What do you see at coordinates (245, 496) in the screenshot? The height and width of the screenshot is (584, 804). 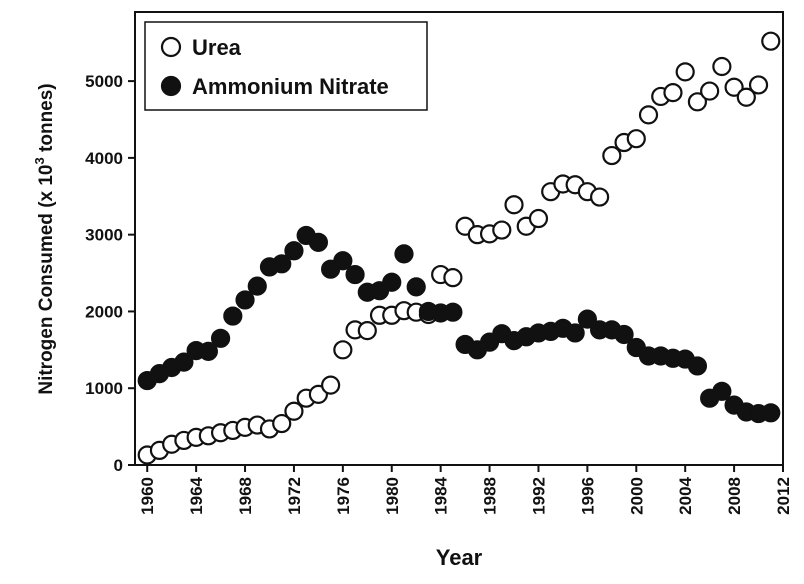 I see `x-tick-label: 1968` at bounding box center [245, 496].